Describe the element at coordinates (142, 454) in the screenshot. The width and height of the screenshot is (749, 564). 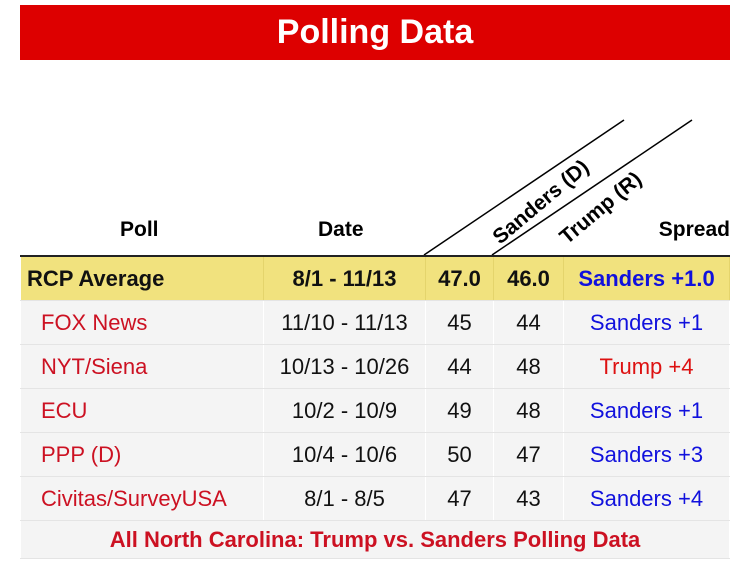
I see `poll-link: PPP (D)` at that location.